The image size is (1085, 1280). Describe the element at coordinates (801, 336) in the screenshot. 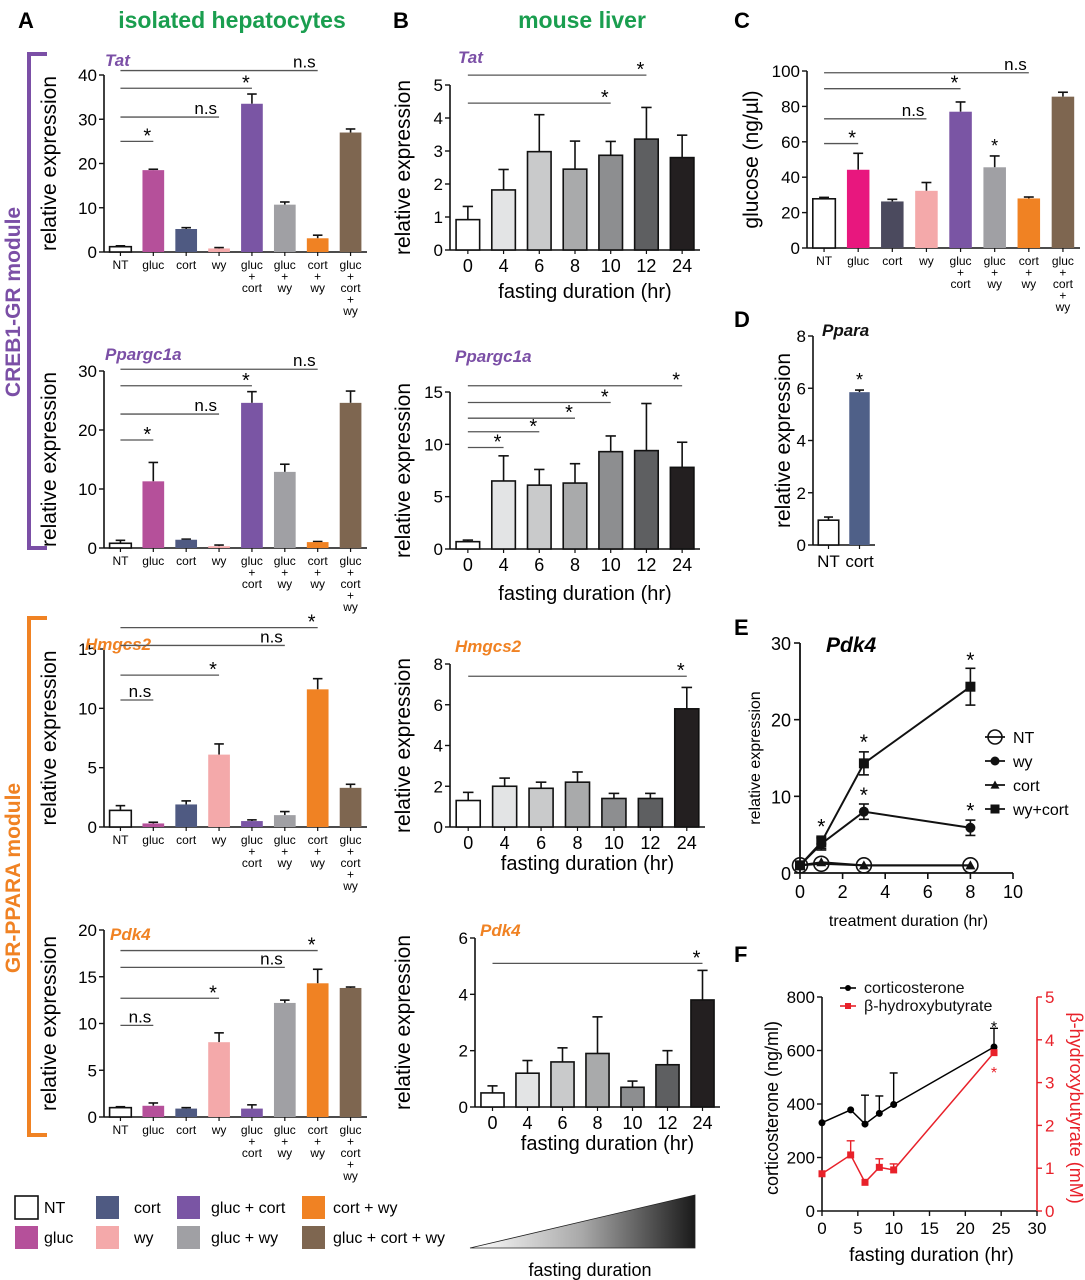

I see `y-tick-label: 8` at that location.